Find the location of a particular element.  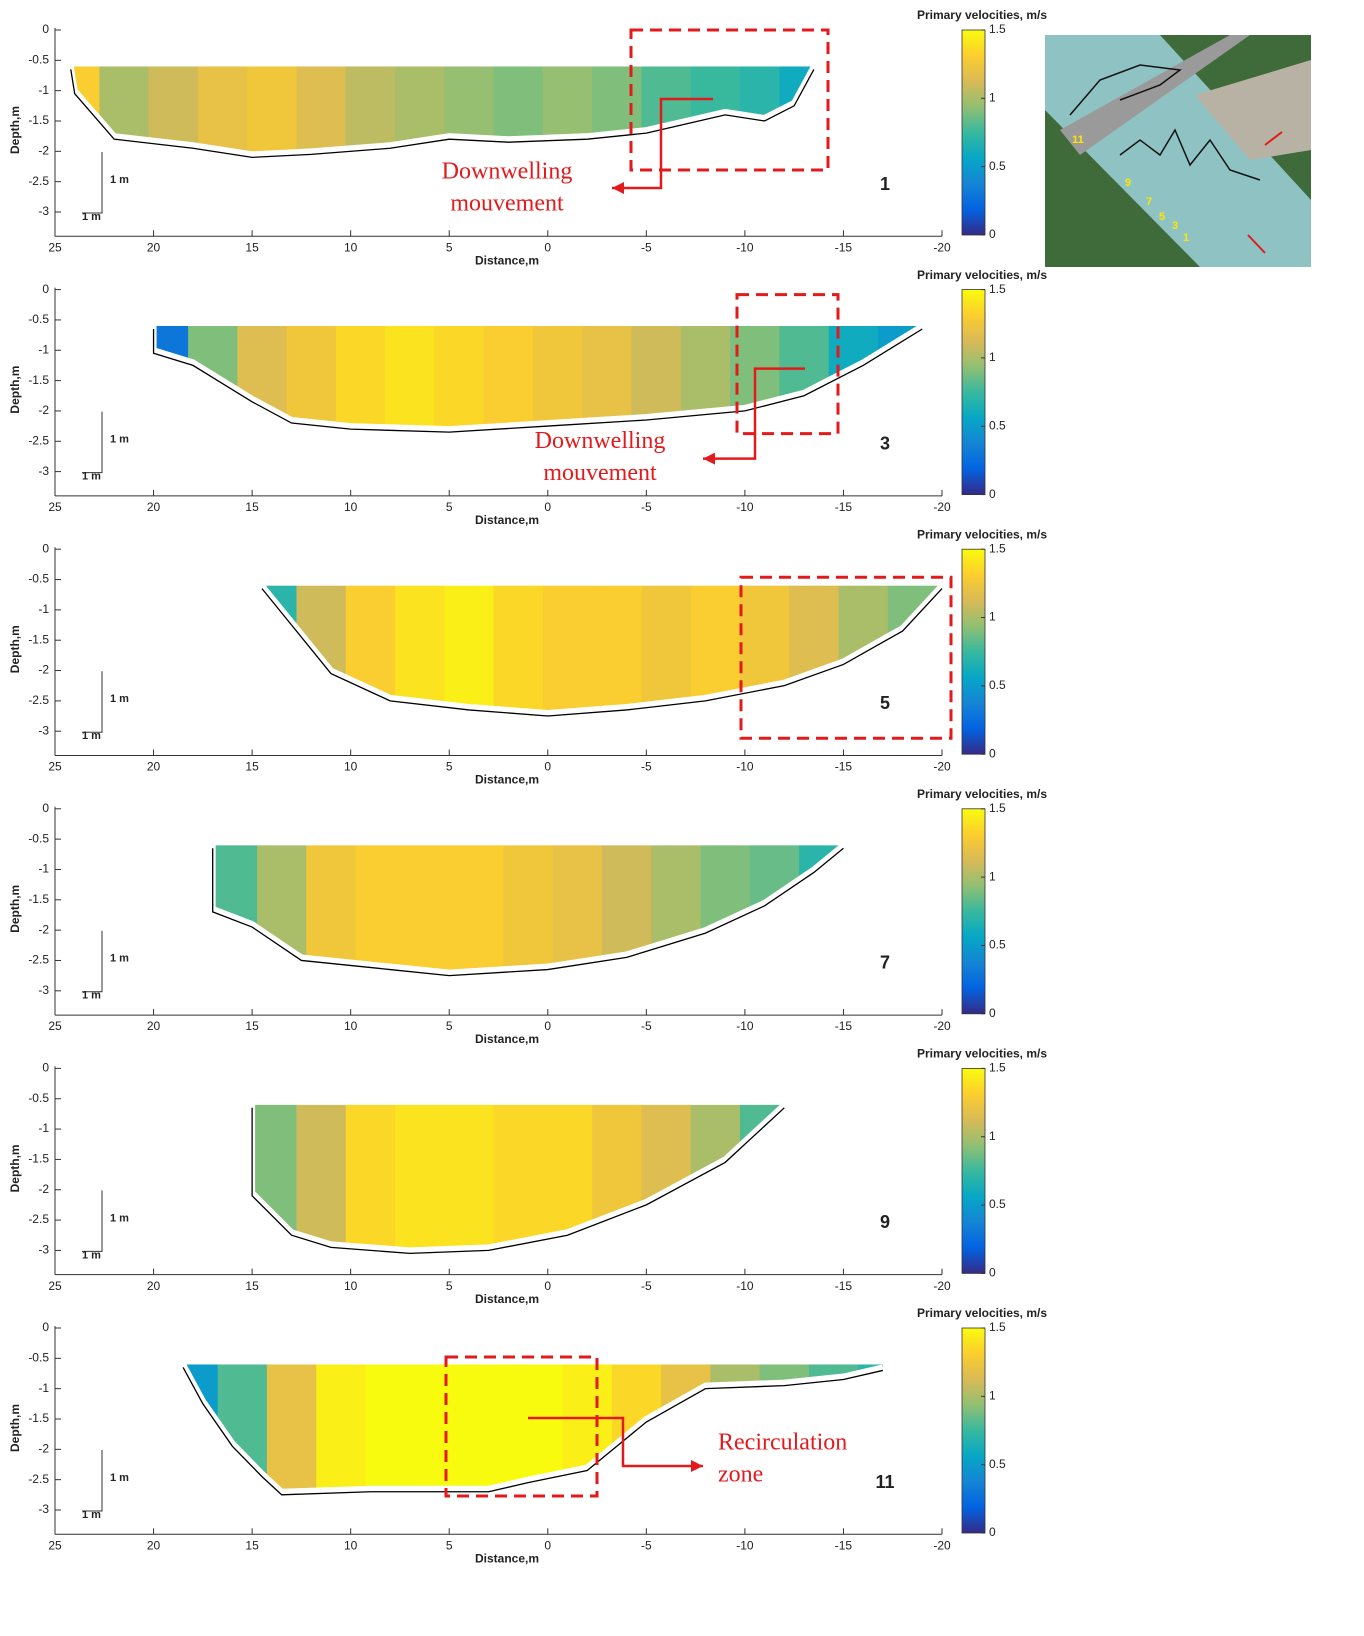

x-tick-label: -5 is located at coordinates (646, 1026).